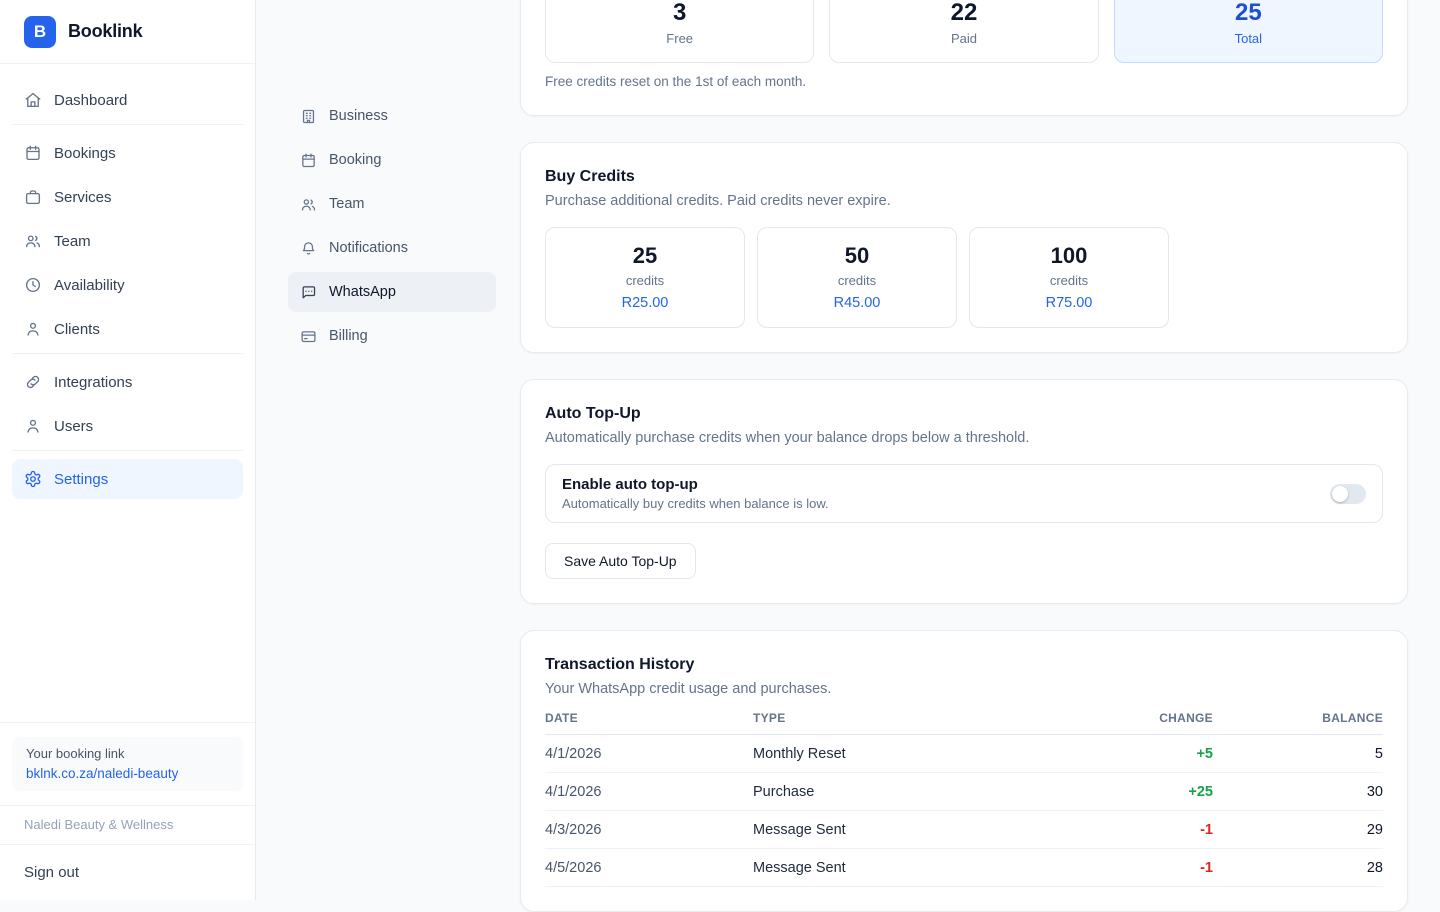  I want to click on sidebar-item-label: Availability, so click(89, 285).